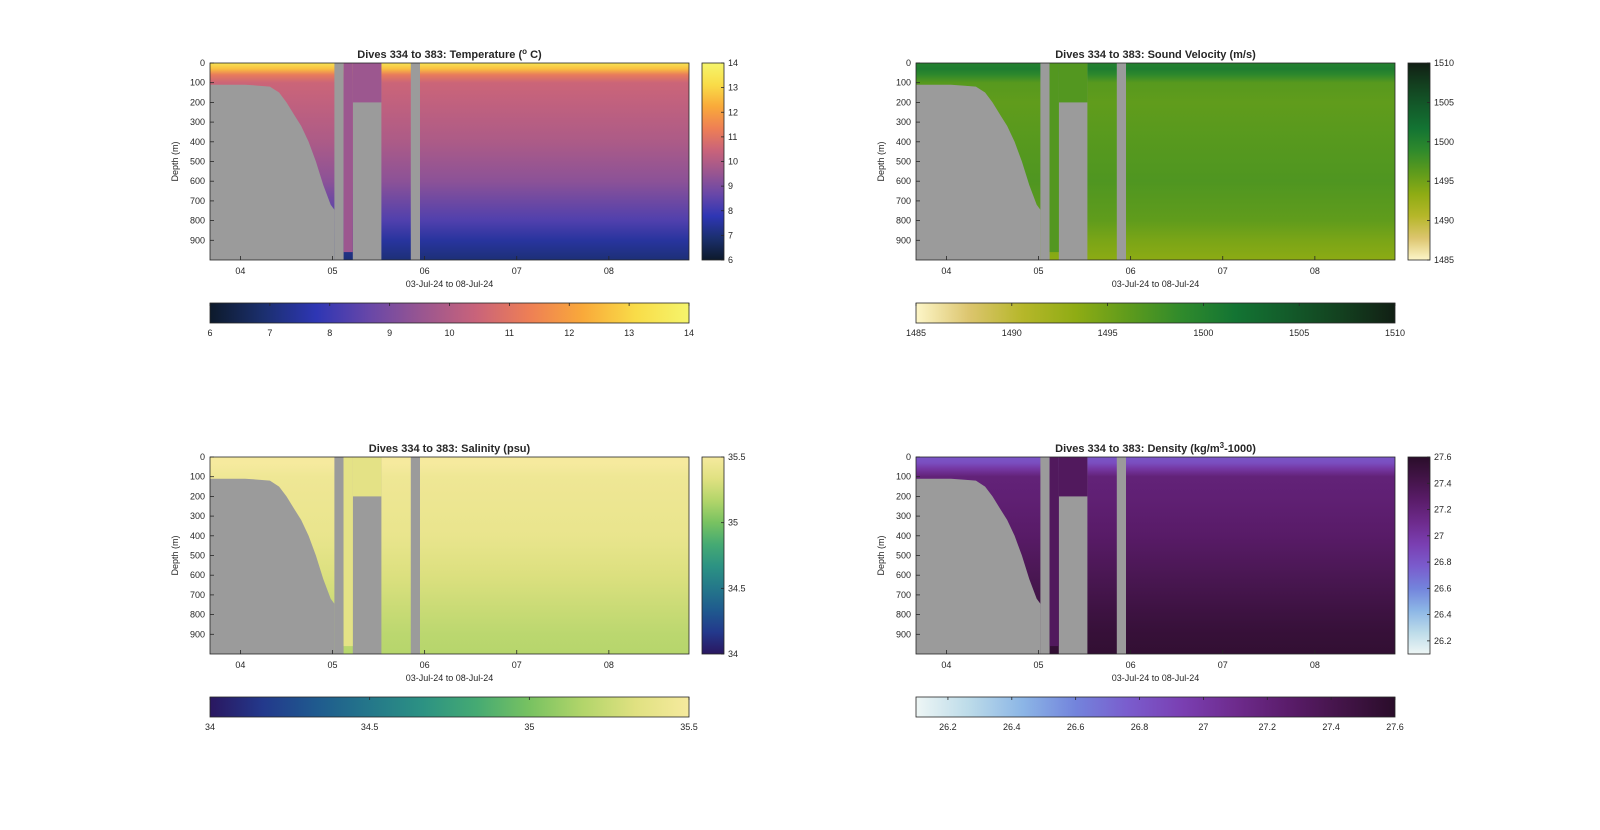  Describe the element at coordinates (733, 162) in the screenshot. I see `colorbar-tick-label: 10` at that location.